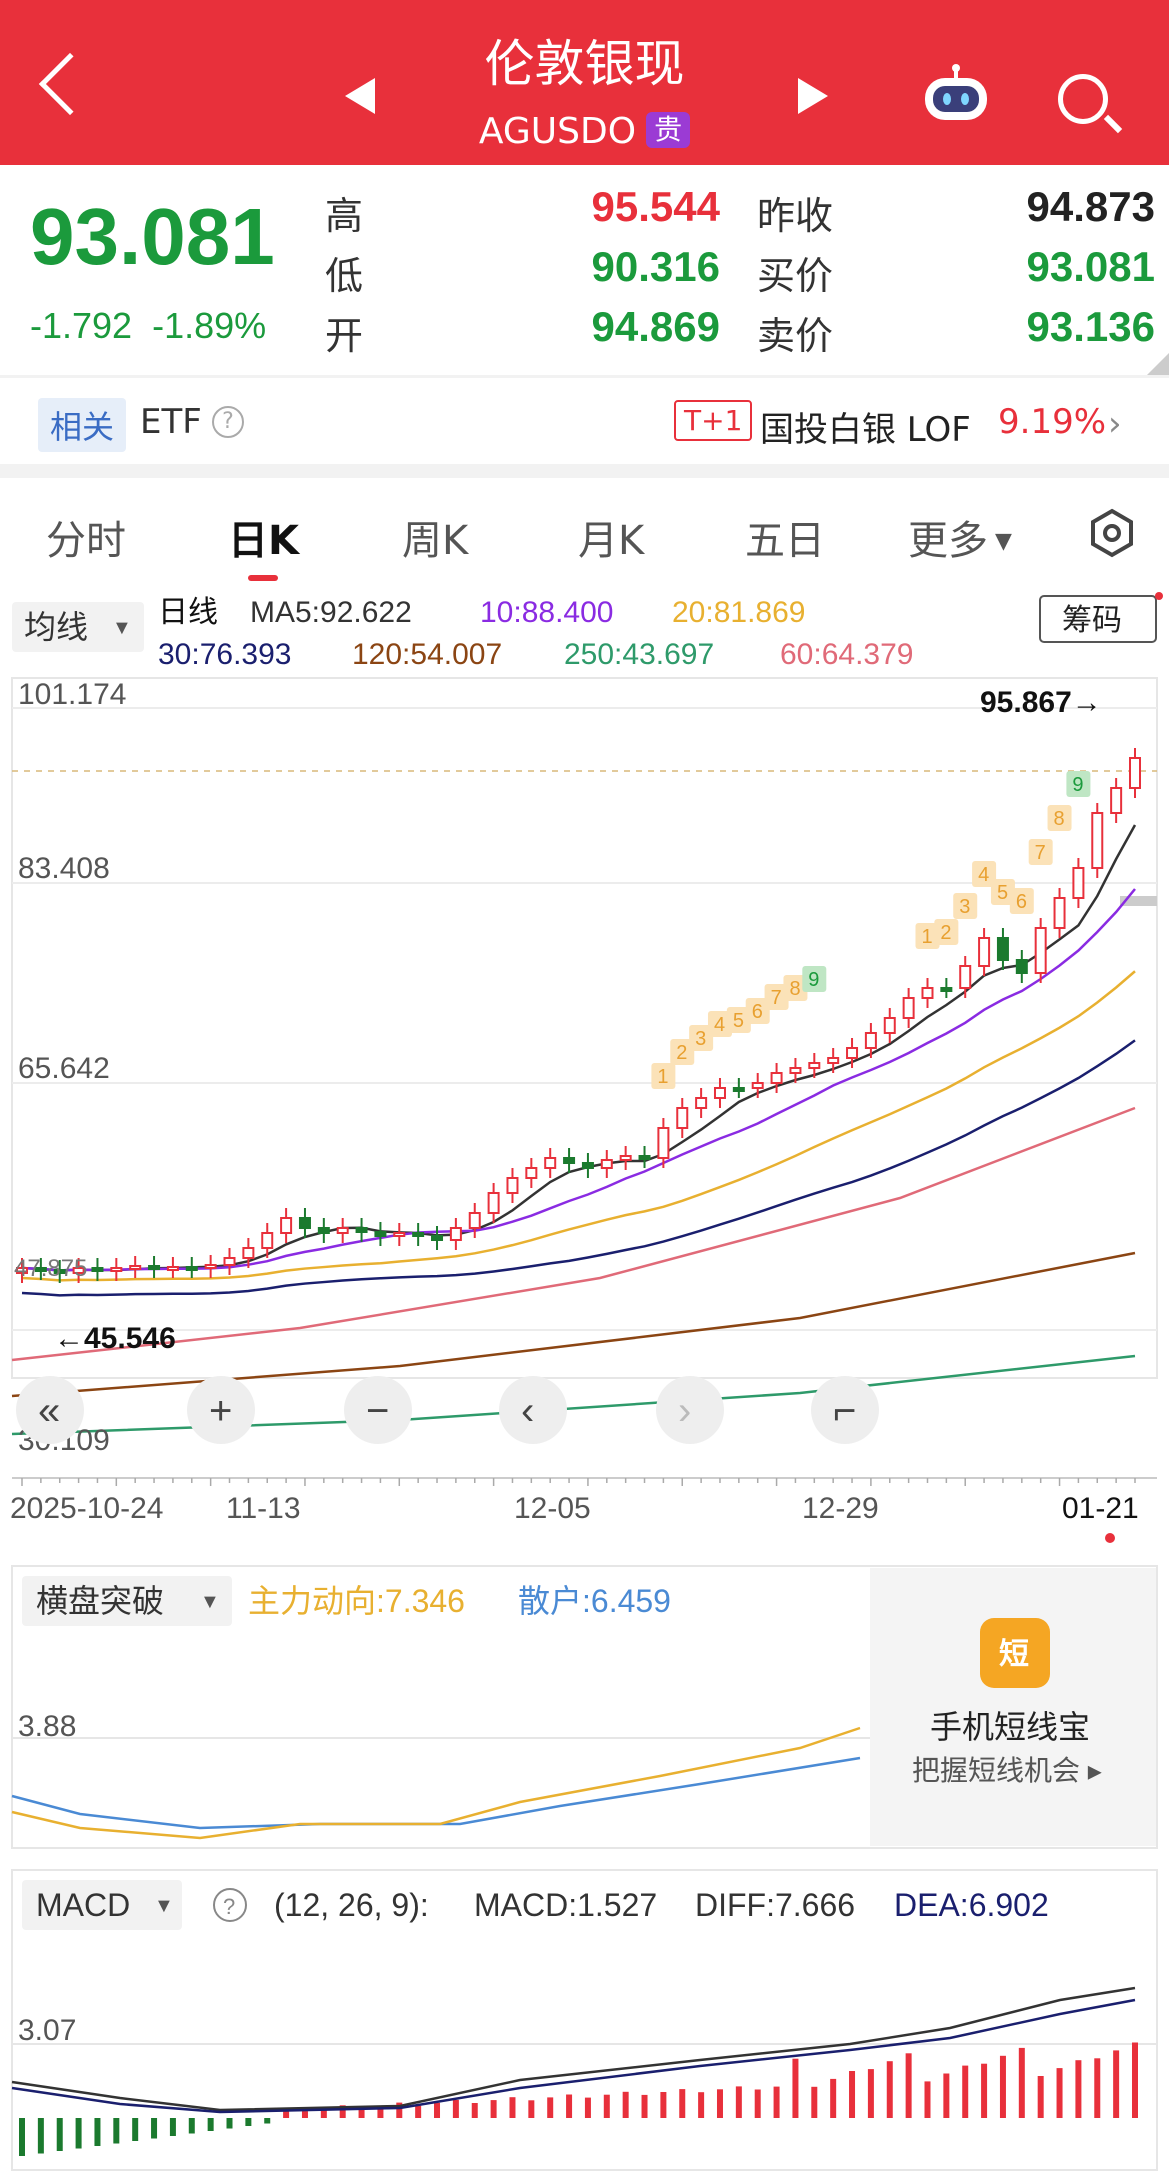 This screenshot has height=2173, width=1169. I want to click on min-price-label: ←45.546, so click(115, 1338).